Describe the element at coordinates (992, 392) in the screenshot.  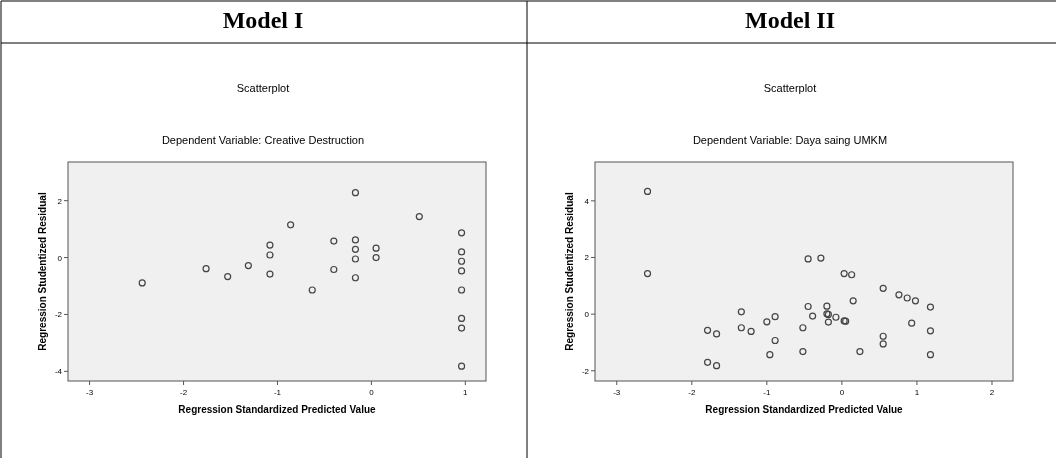
I see `x-tick-label: 2` at that location.